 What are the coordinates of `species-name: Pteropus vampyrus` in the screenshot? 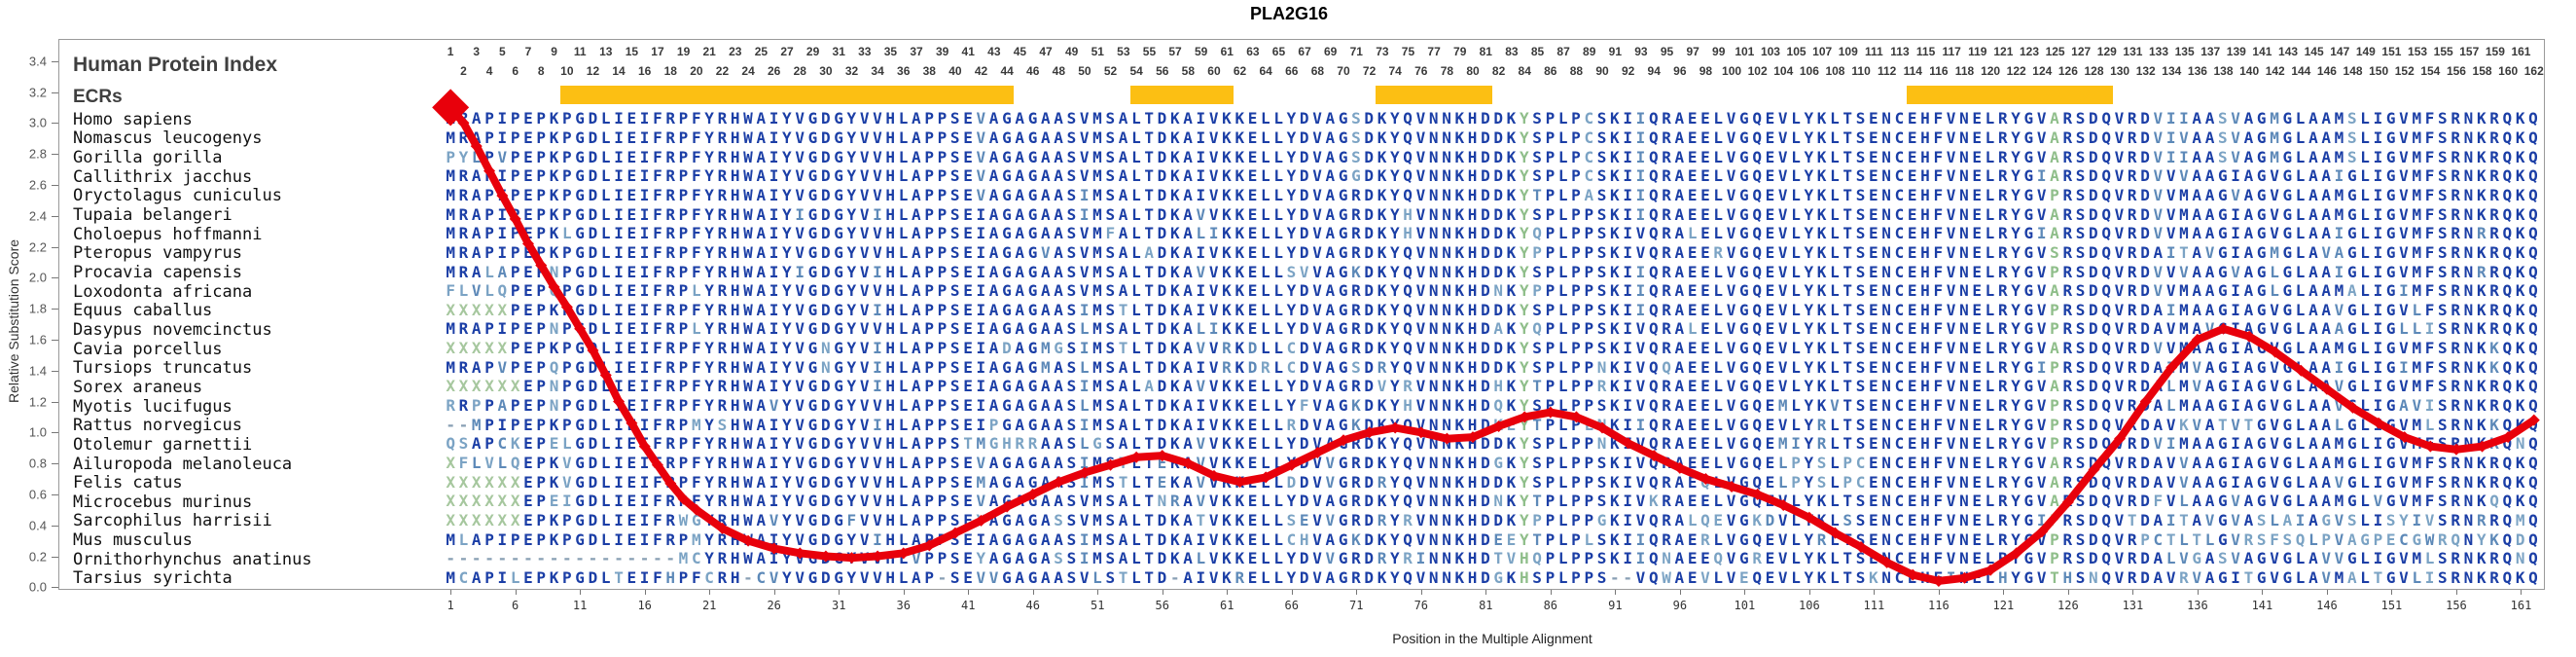 It's located at (157, 254).